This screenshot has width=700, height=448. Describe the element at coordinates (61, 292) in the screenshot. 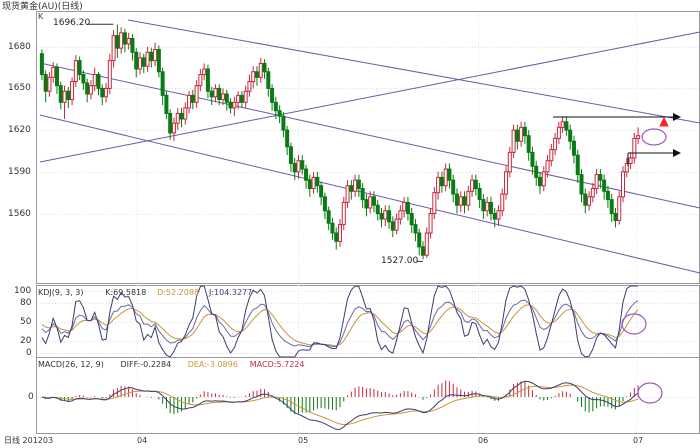

I see `kdj-legend-item: KDJ(9, 3, 3)` at that location.